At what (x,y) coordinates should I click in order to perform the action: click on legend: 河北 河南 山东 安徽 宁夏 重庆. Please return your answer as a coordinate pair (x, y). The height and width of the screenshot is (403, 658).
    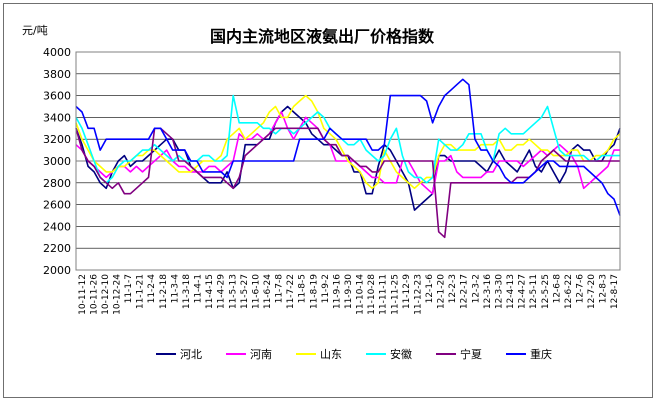
    Looking at the image, I should click on (354, 354).